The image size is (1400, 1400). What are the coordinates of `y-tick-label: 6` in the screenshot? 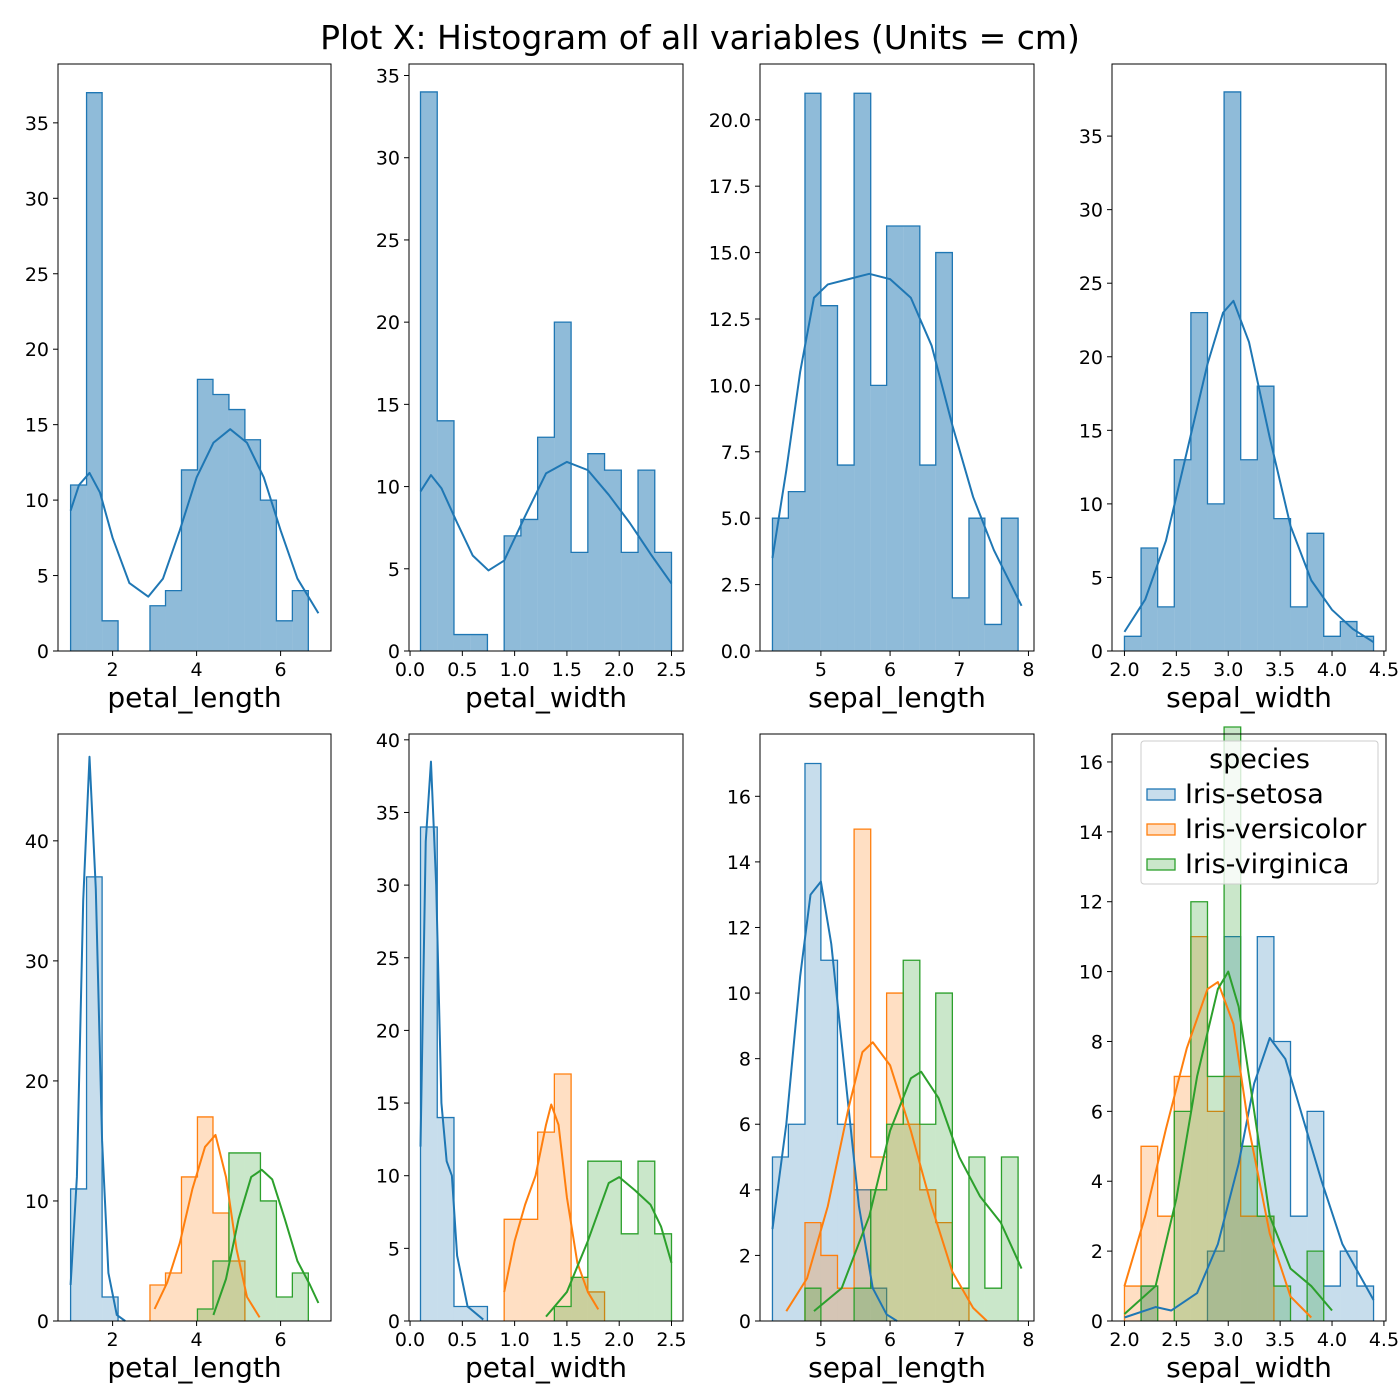 It's located at (745, 1125).